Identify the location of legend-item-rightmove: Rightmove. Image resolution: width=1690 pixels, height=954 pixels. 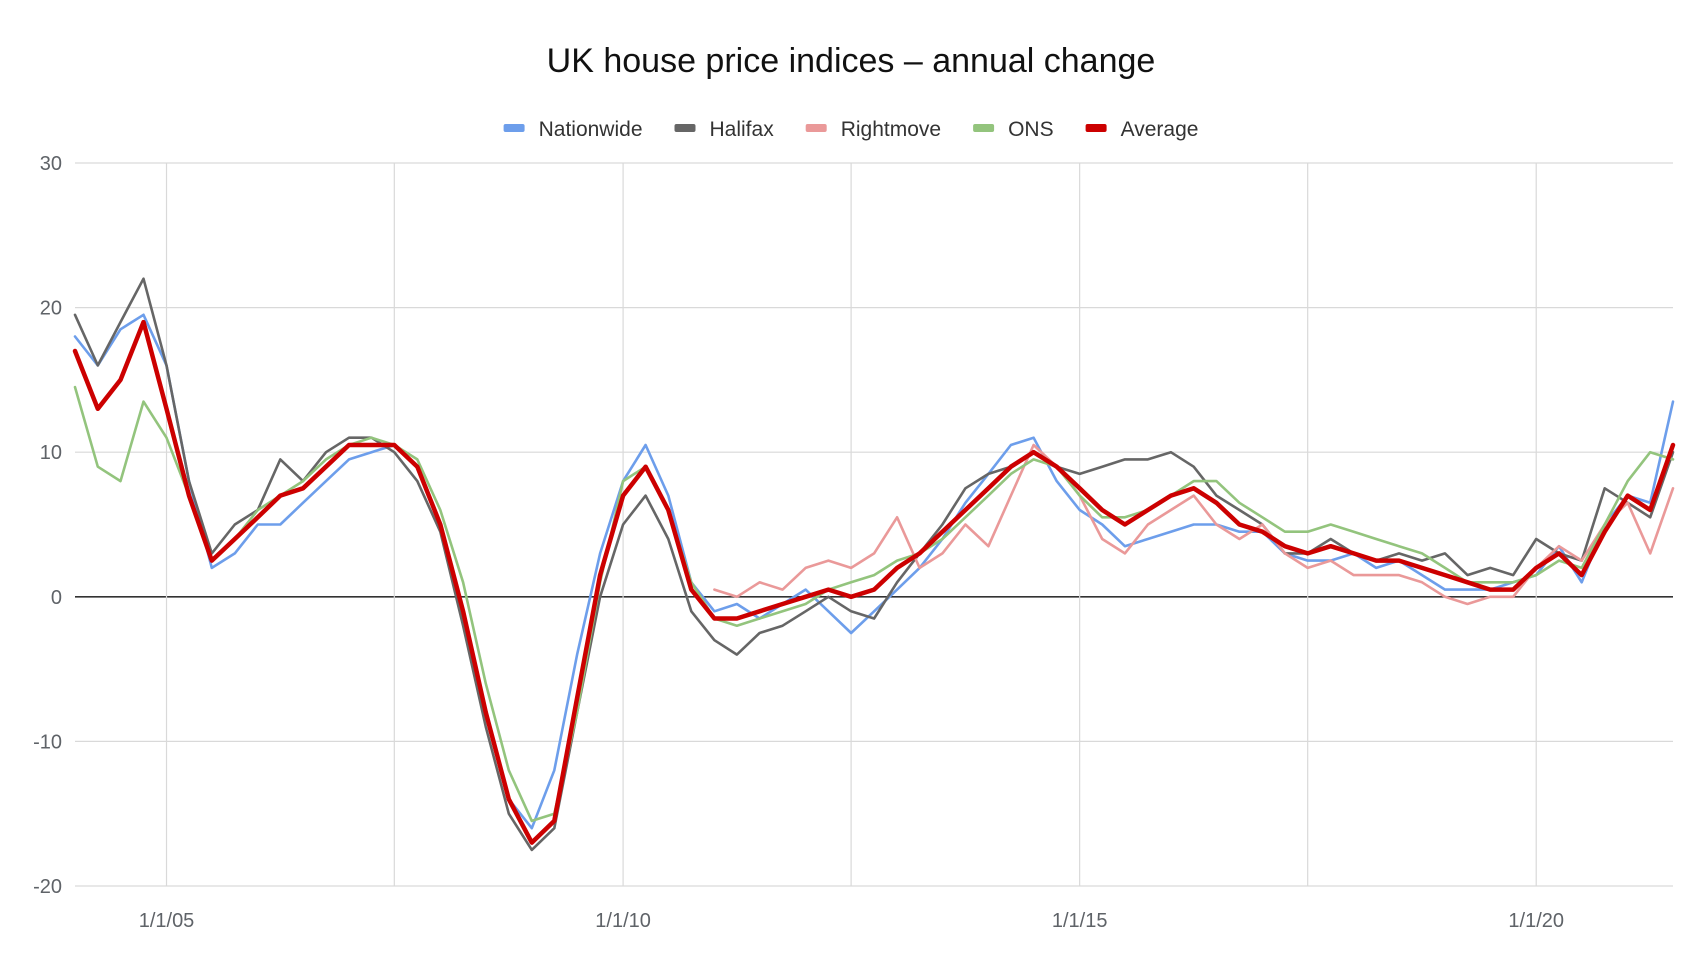
(873, 129).